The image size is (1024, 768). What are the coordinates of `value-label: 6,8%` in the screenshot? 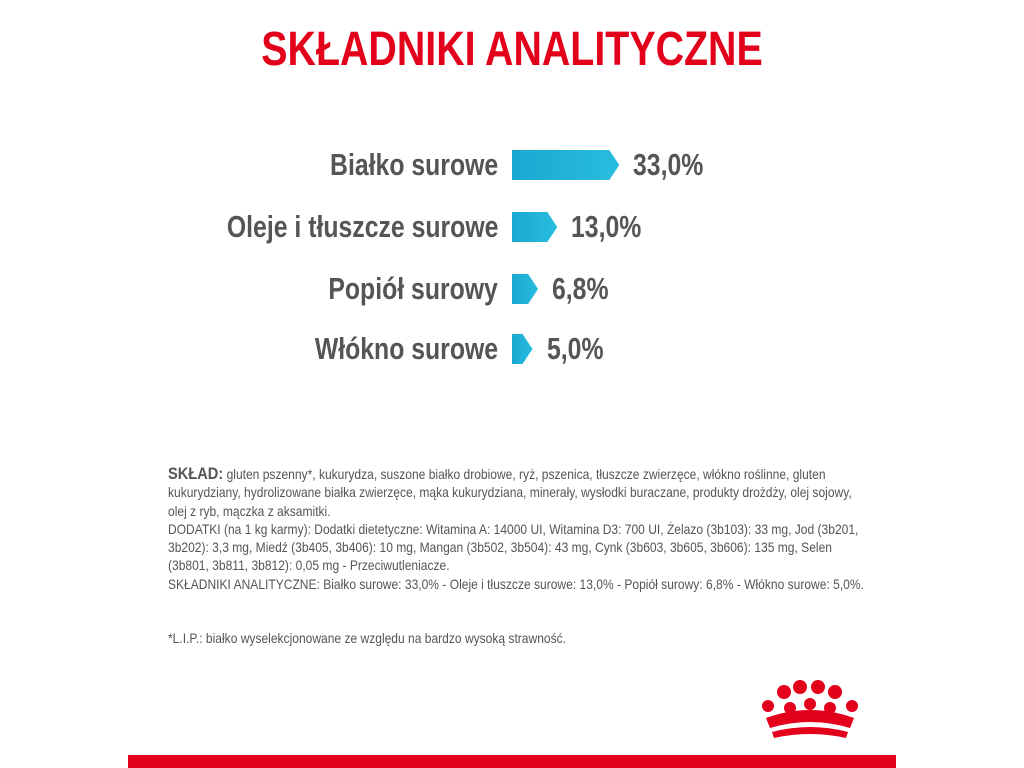 It's located at (580, 288).